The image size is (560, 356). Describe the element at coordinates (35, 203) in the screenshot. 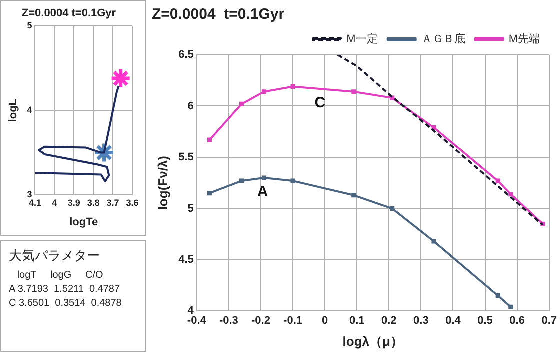

I see `x-tick-label: 4.1` at that location.